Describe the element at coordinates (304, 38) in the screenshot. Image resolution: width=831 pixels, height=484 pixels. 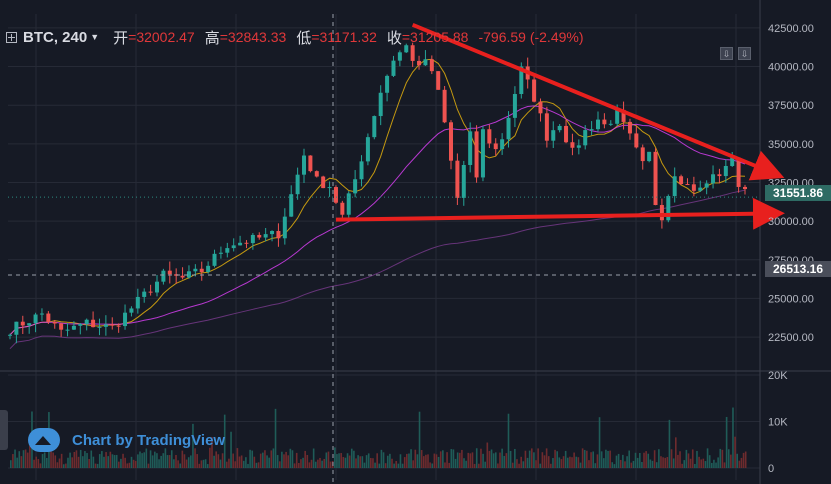
I see `low-label: 低` at that location.